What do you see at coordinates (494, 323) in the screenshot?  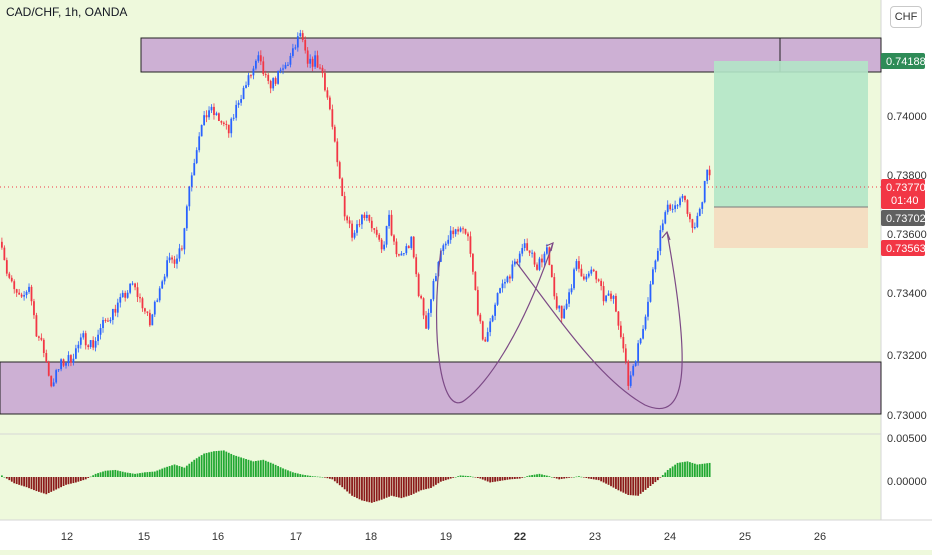 I see `left-shoulder-curve` at bounding box center [494, 323].